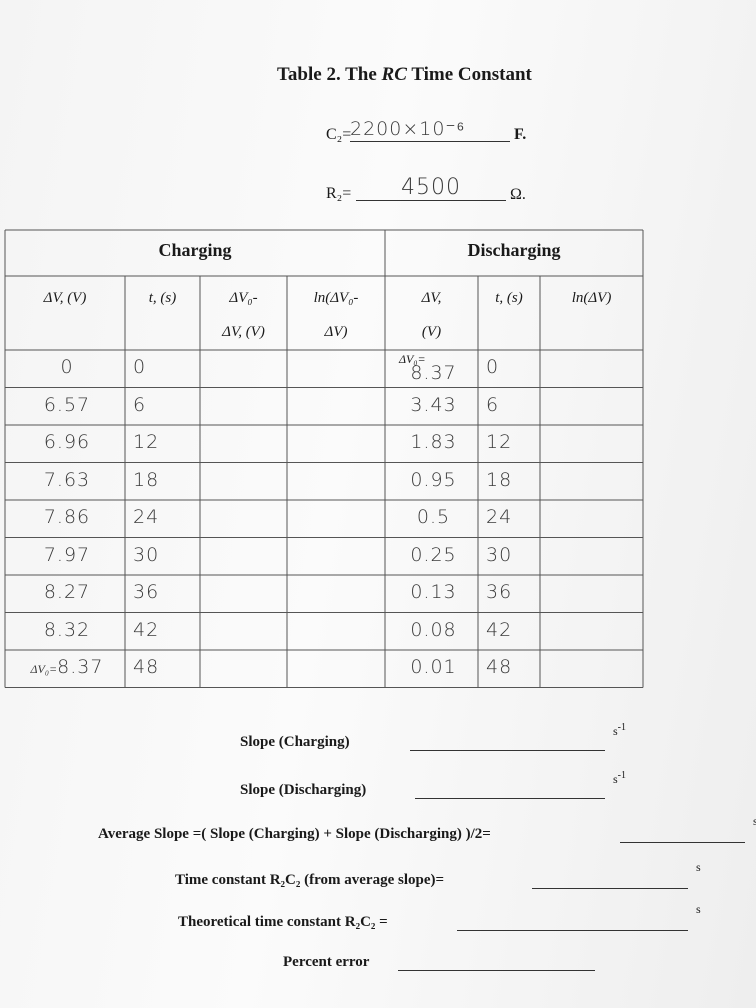  What do you see at coordinates (433, 373) in the screenshot?
I see `table-cell: 8.37` at bounding box center [433, 373].